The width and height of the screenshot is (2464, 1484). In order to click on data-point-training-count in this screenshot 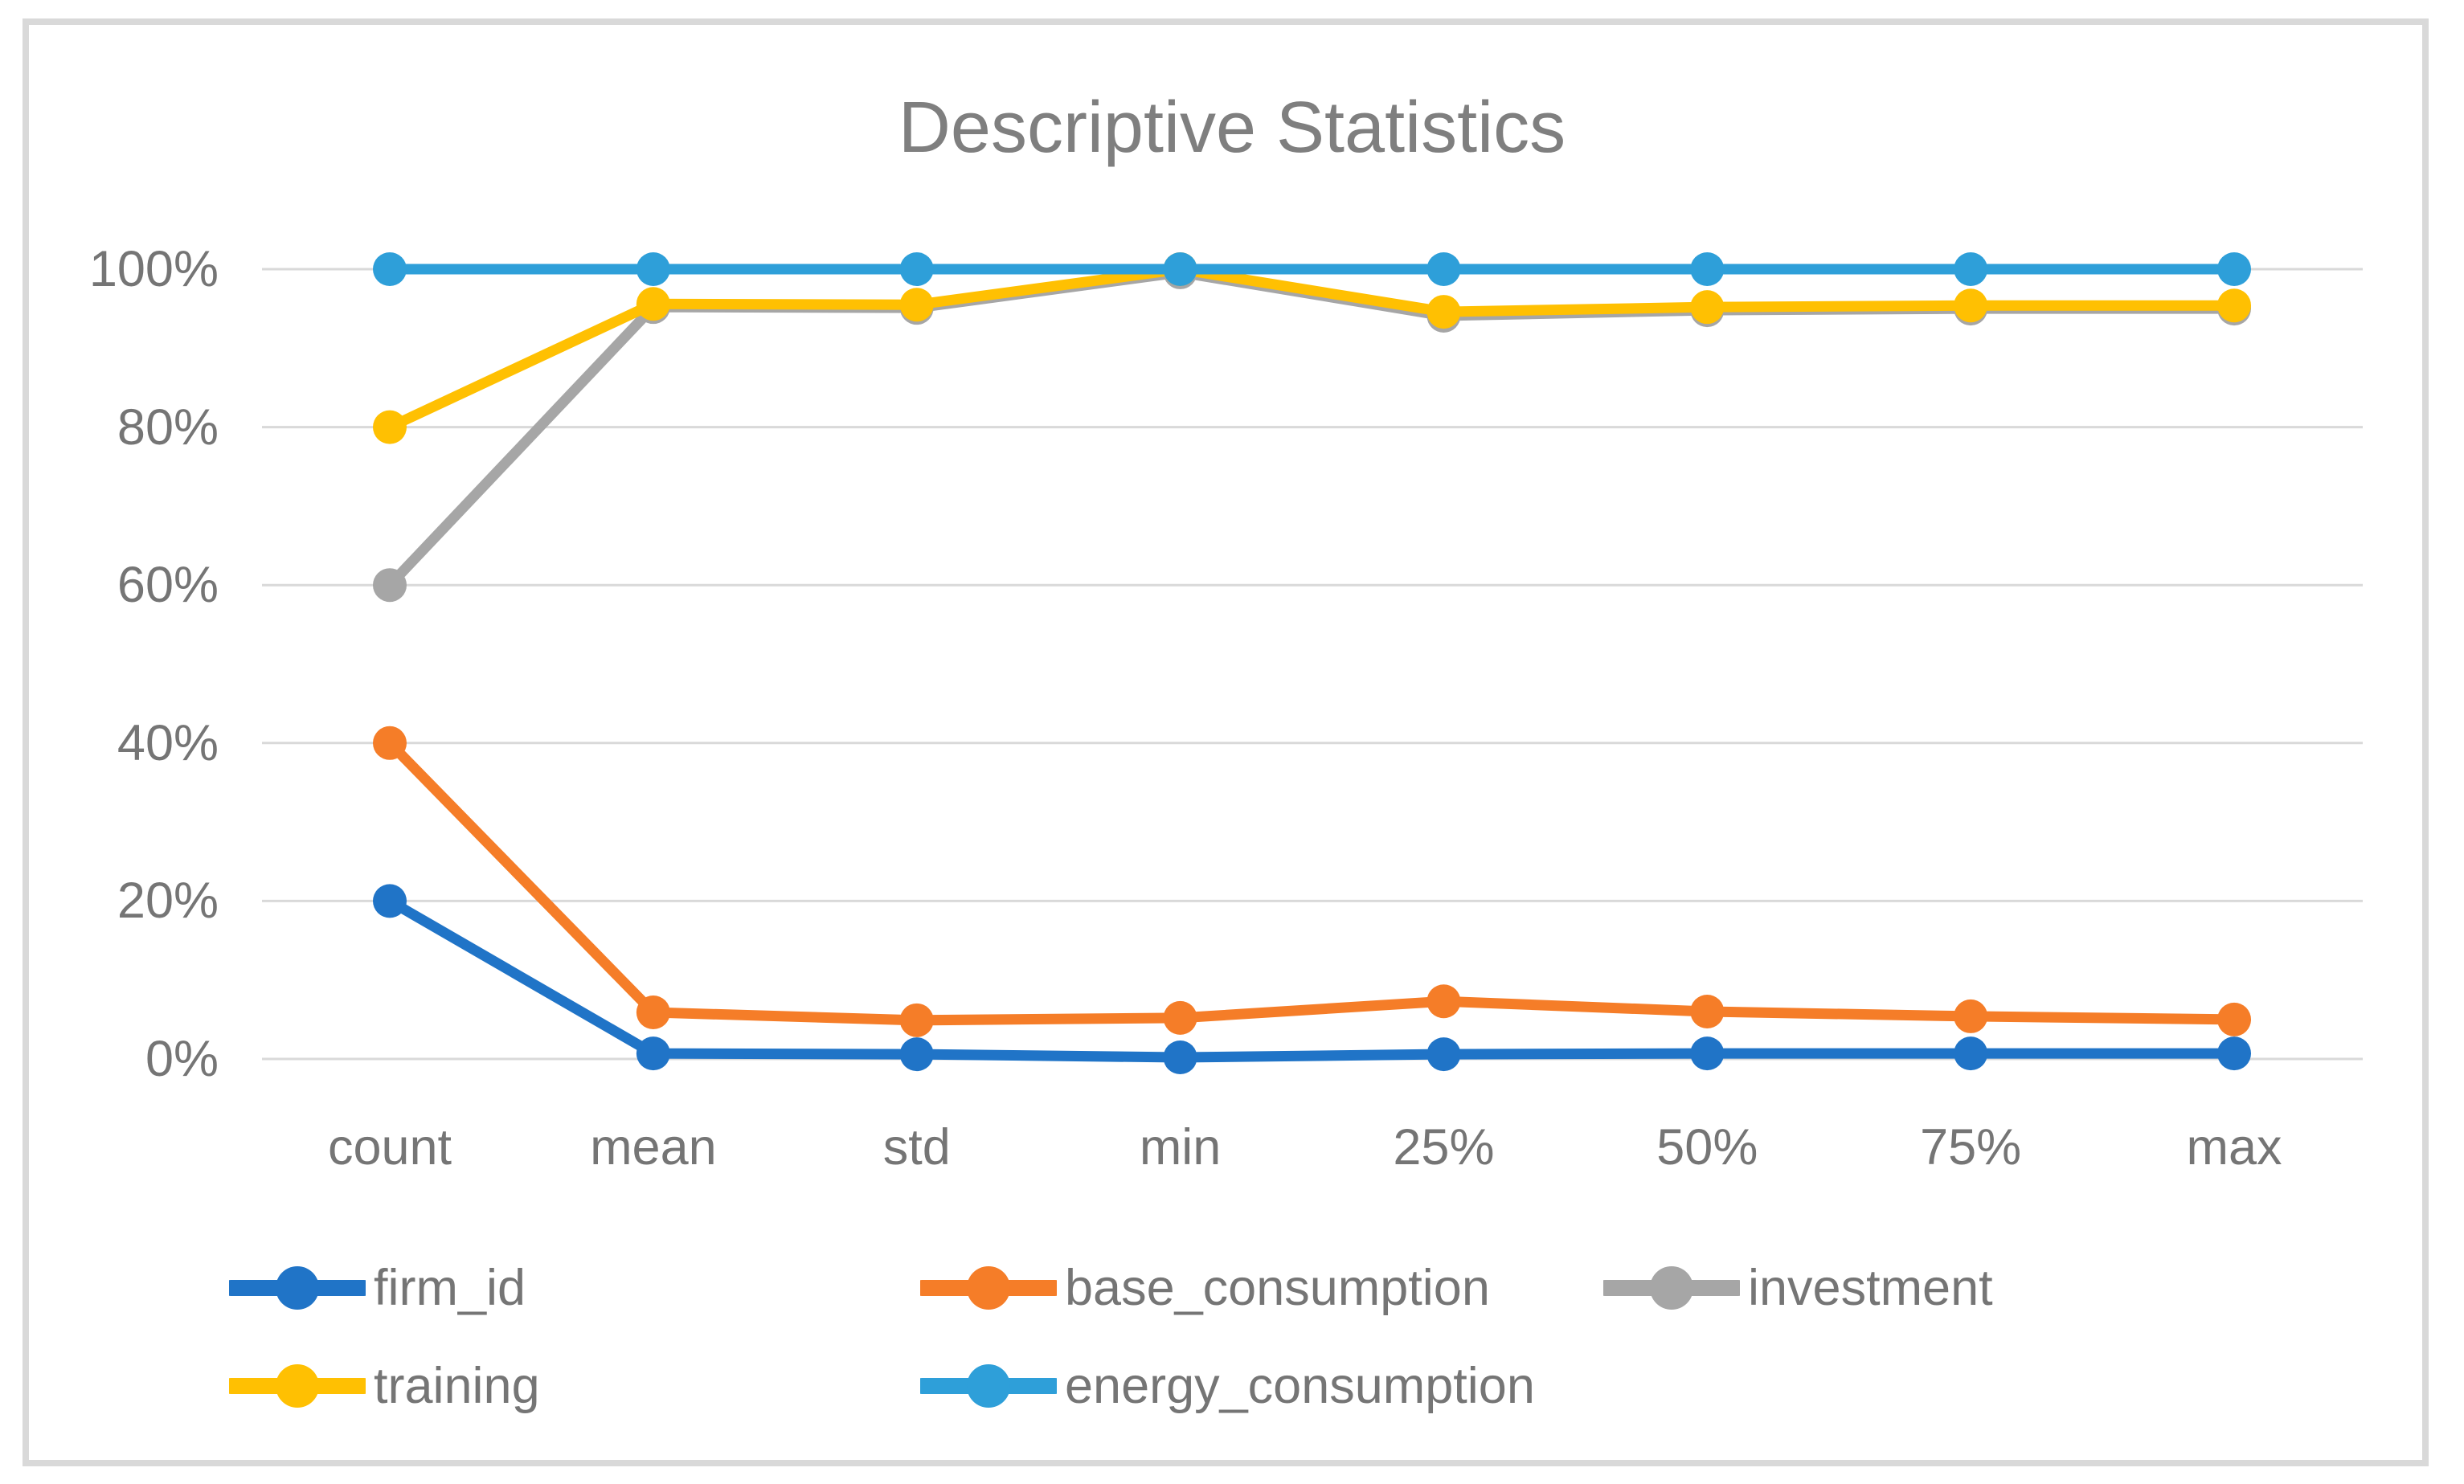, I will do `click(390, 427)`.